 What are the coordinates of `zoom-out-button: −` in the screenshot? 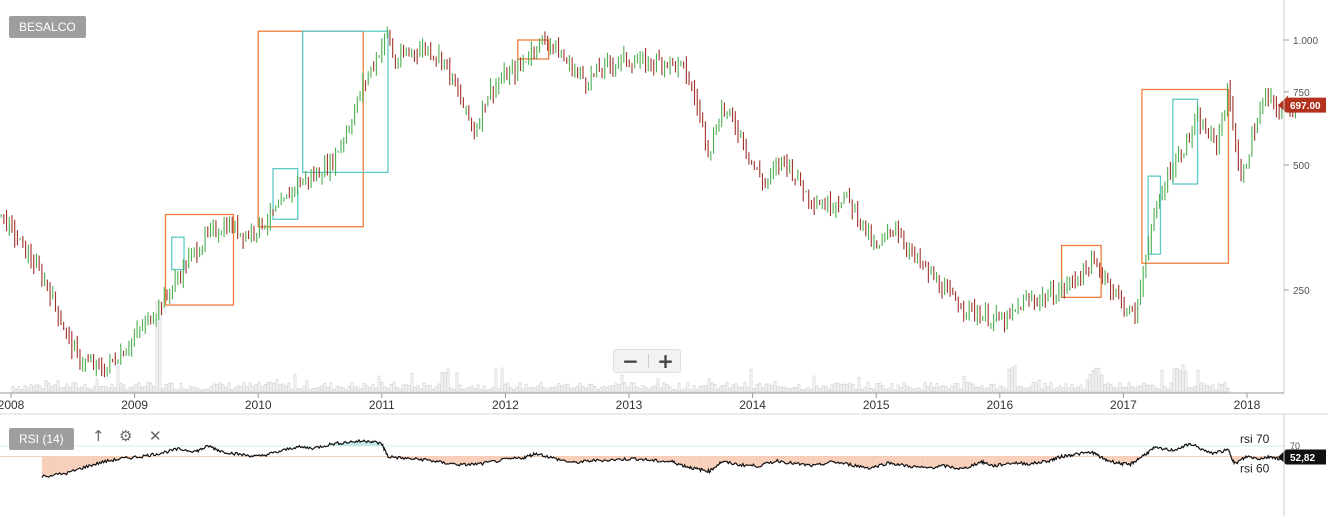 It's located at (630, 361).